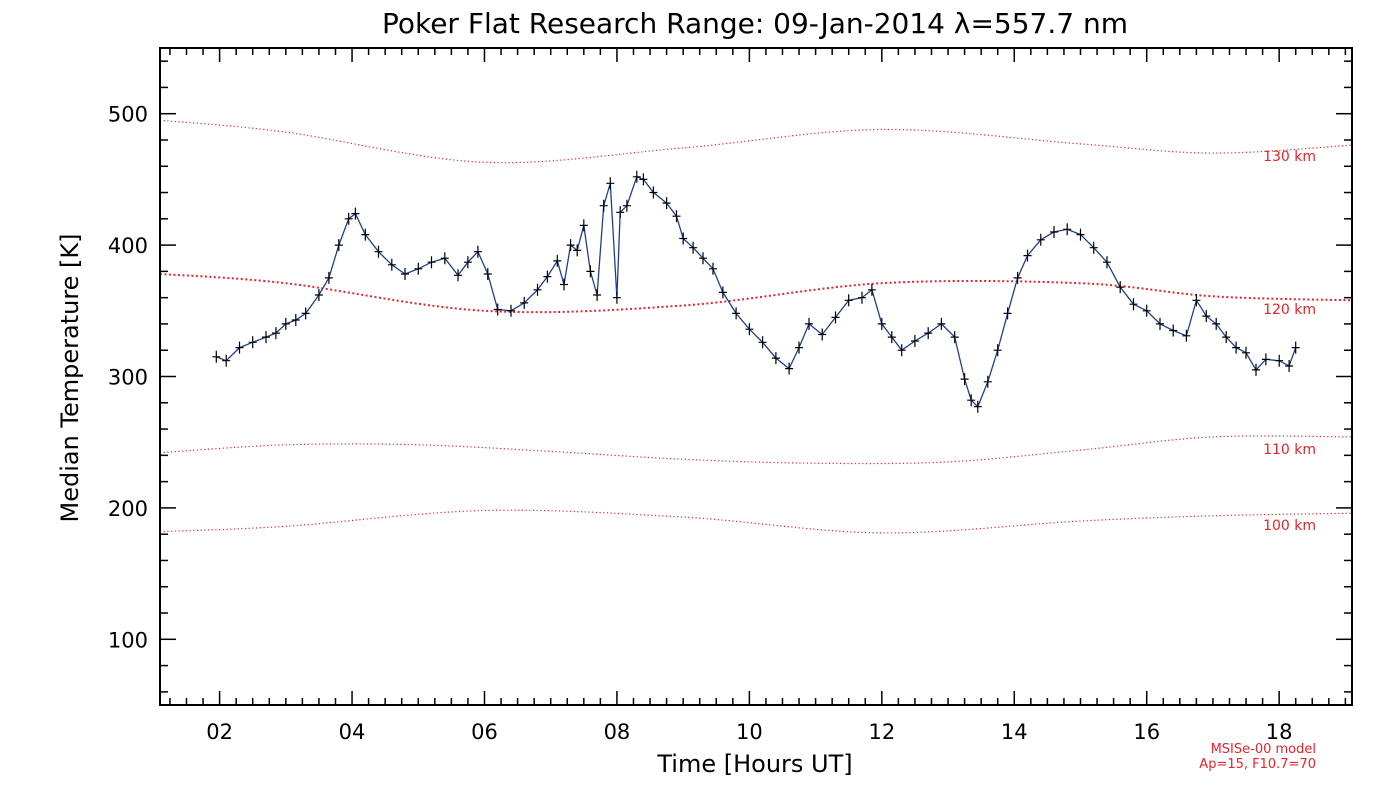  What do you see at coordinates (1279, 732) in the screenshot?
I see `x-tick-label: 18` at bounding box center [1279, 732].